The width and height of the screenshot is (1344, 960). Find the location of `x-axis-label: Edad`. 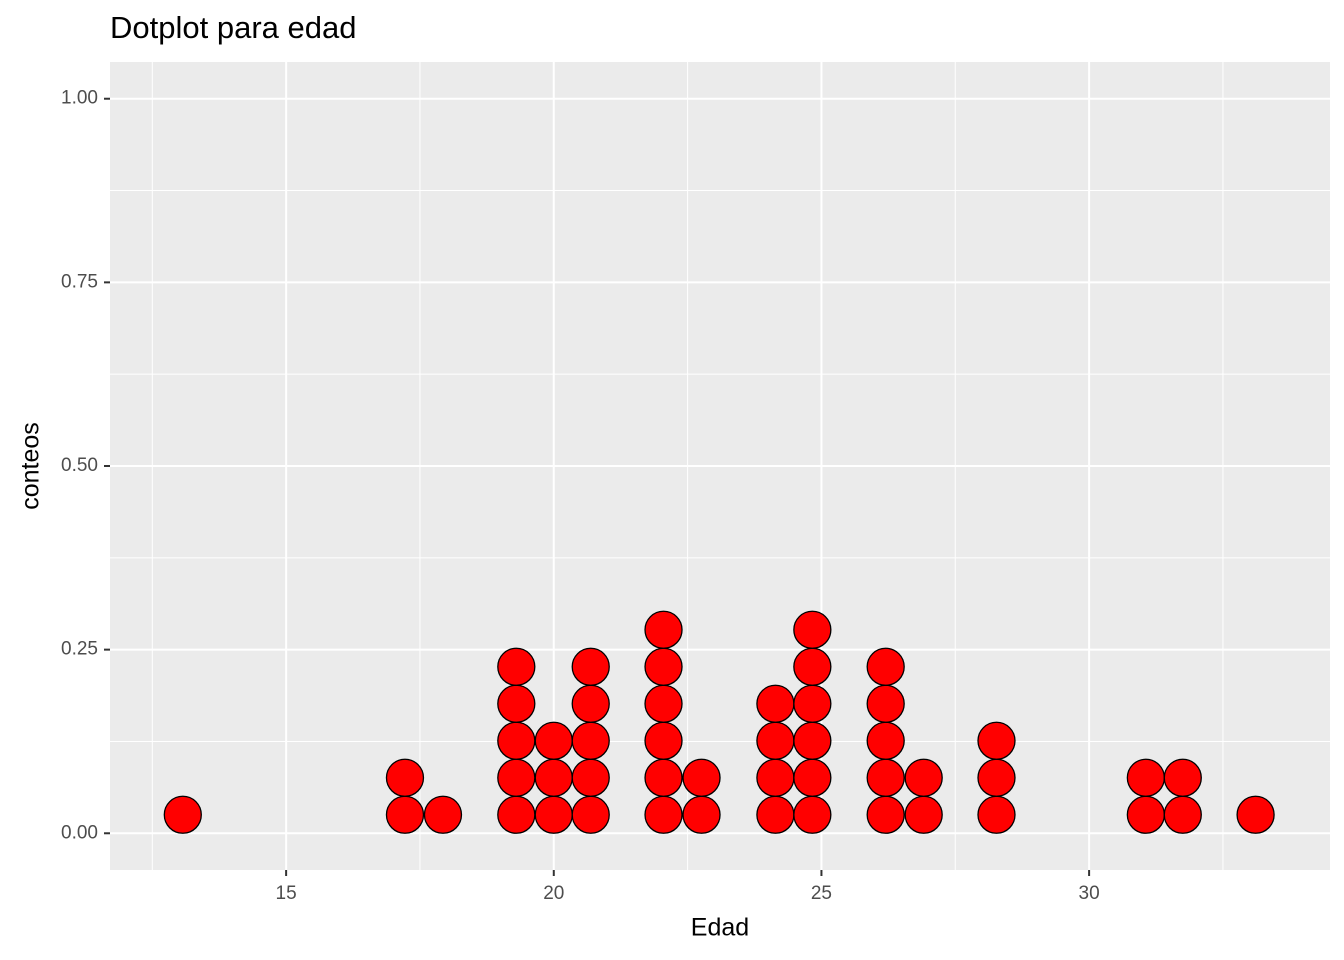

x-axis-label: Edad is located at coordinates (720, 928).